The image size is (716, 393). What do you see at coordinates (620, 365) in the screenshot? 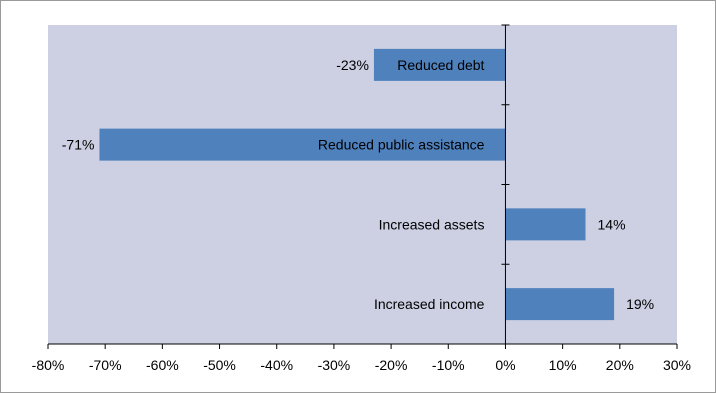
I see `x-tick-label: 20%` at bounding box center [620, 365].